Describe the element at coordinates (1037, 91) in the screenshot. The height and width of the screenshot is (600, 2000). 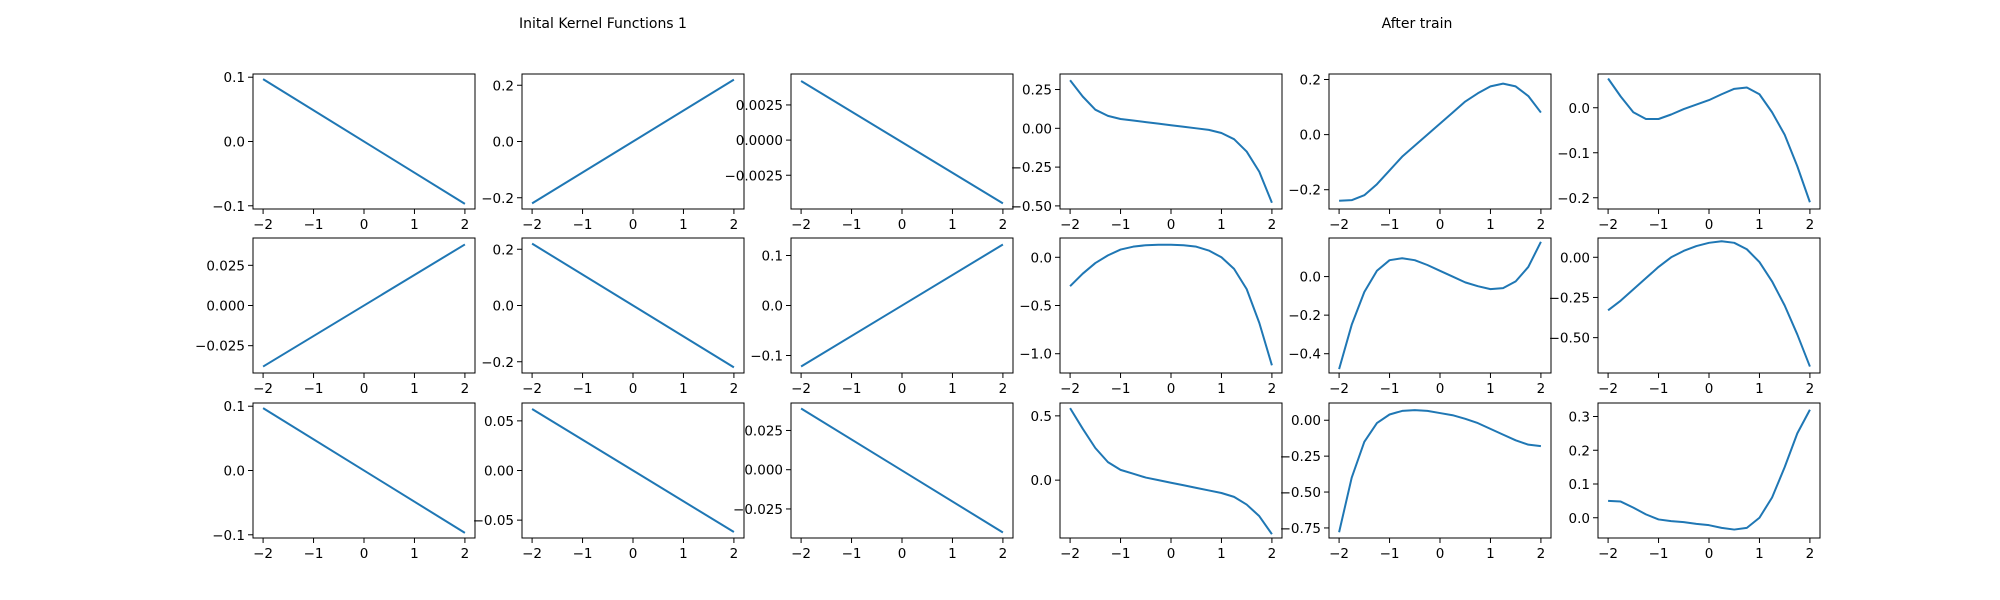
I see `y-tick-label: 0.25` at that location.